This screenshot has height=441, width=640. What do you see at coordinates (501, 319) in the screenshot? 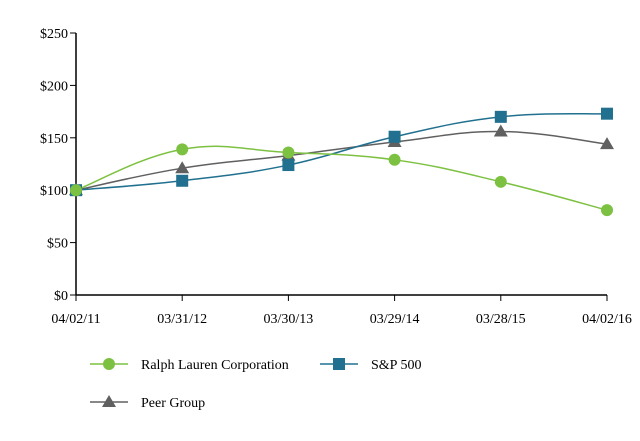
I see `x-tick-label: 03/28/15` at bounding box center [501, 319].